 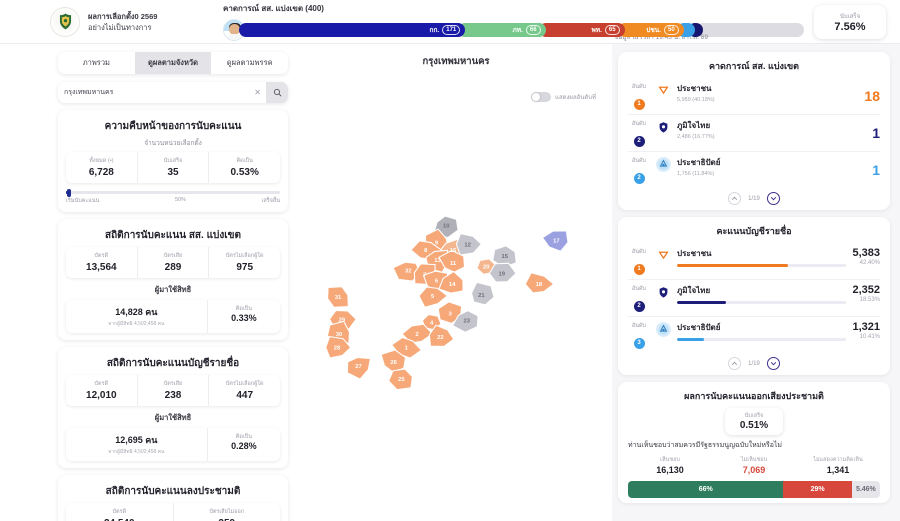 I want to click on party-score: 5,383 42.40%, so click(x=866, y=256).